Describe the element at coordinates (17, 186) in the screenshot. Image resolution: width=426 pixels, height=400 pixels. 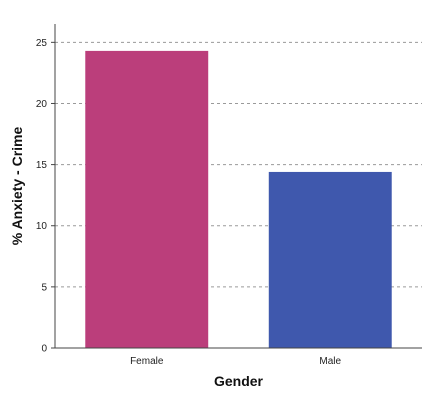
I see `y-axis-title: % Anxiety - Crime` at that location.